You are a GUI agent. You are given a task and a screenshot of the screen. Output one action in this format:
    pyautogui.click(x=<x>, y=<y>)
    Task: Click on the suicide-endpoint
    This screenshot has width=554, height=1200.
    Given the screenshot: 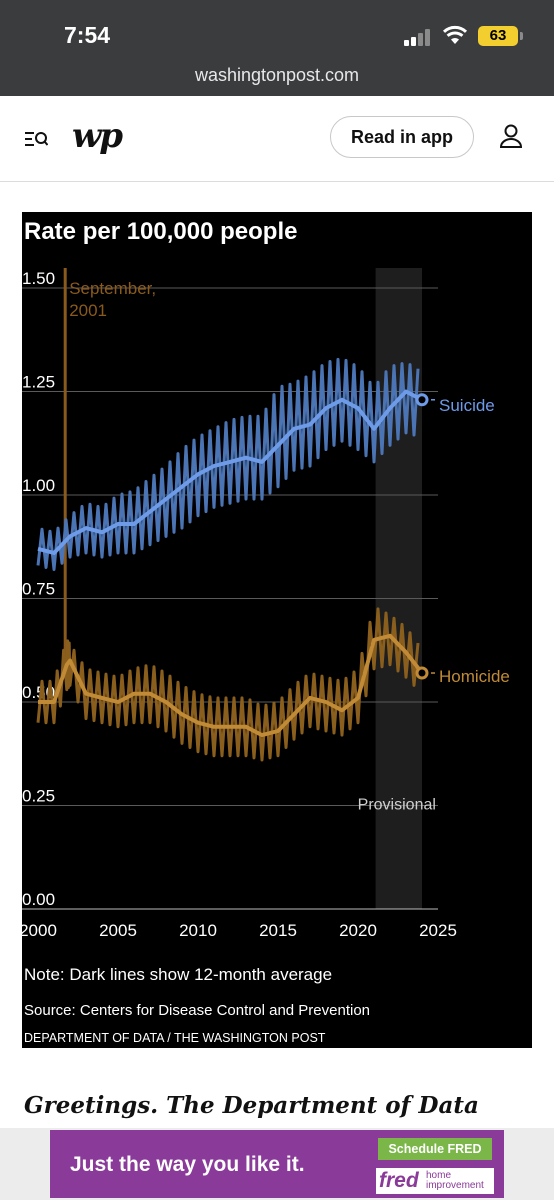 What is the action you would take?
    pyautogui.click(x=422, y=400)
    